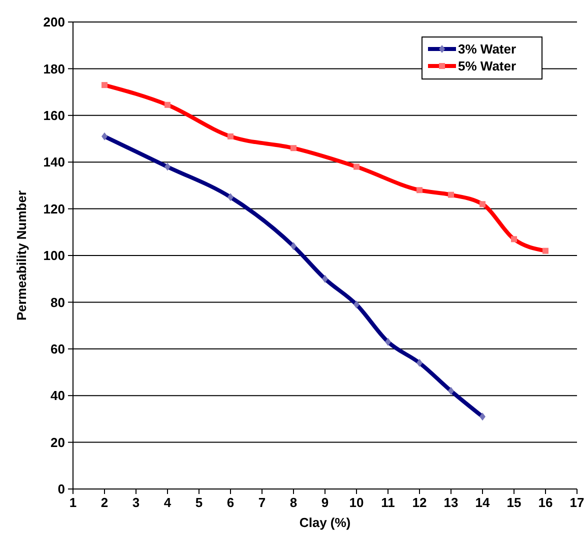  I want to click on x-tick-label: 2, so click(104, 502).